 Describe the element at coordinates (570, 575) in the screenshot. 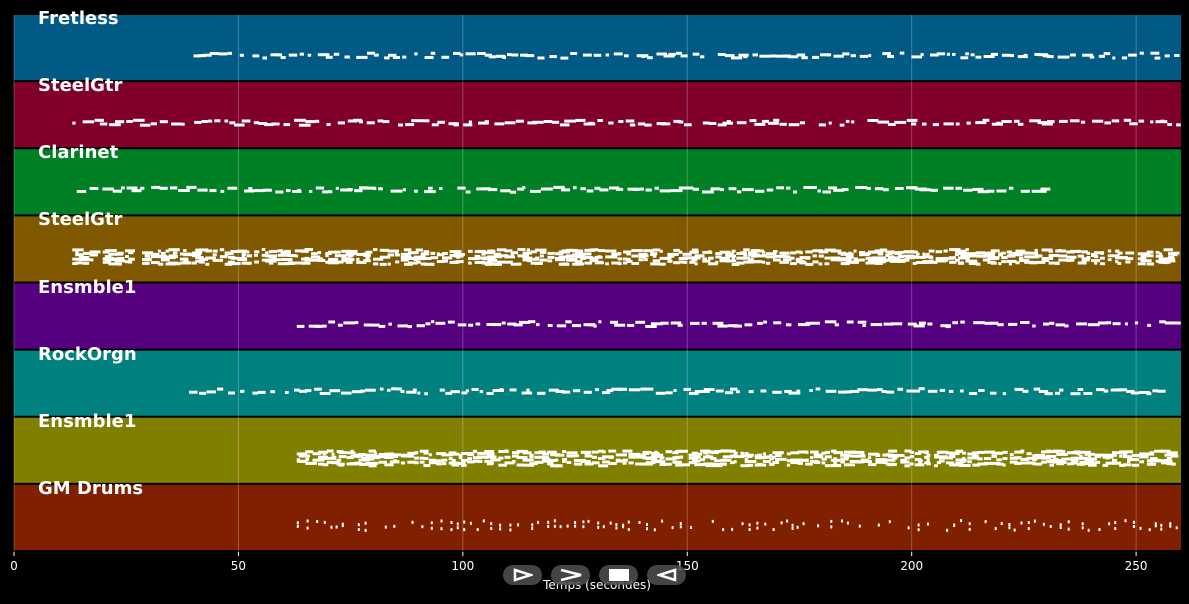

I see `fast-forward-button` at that location.